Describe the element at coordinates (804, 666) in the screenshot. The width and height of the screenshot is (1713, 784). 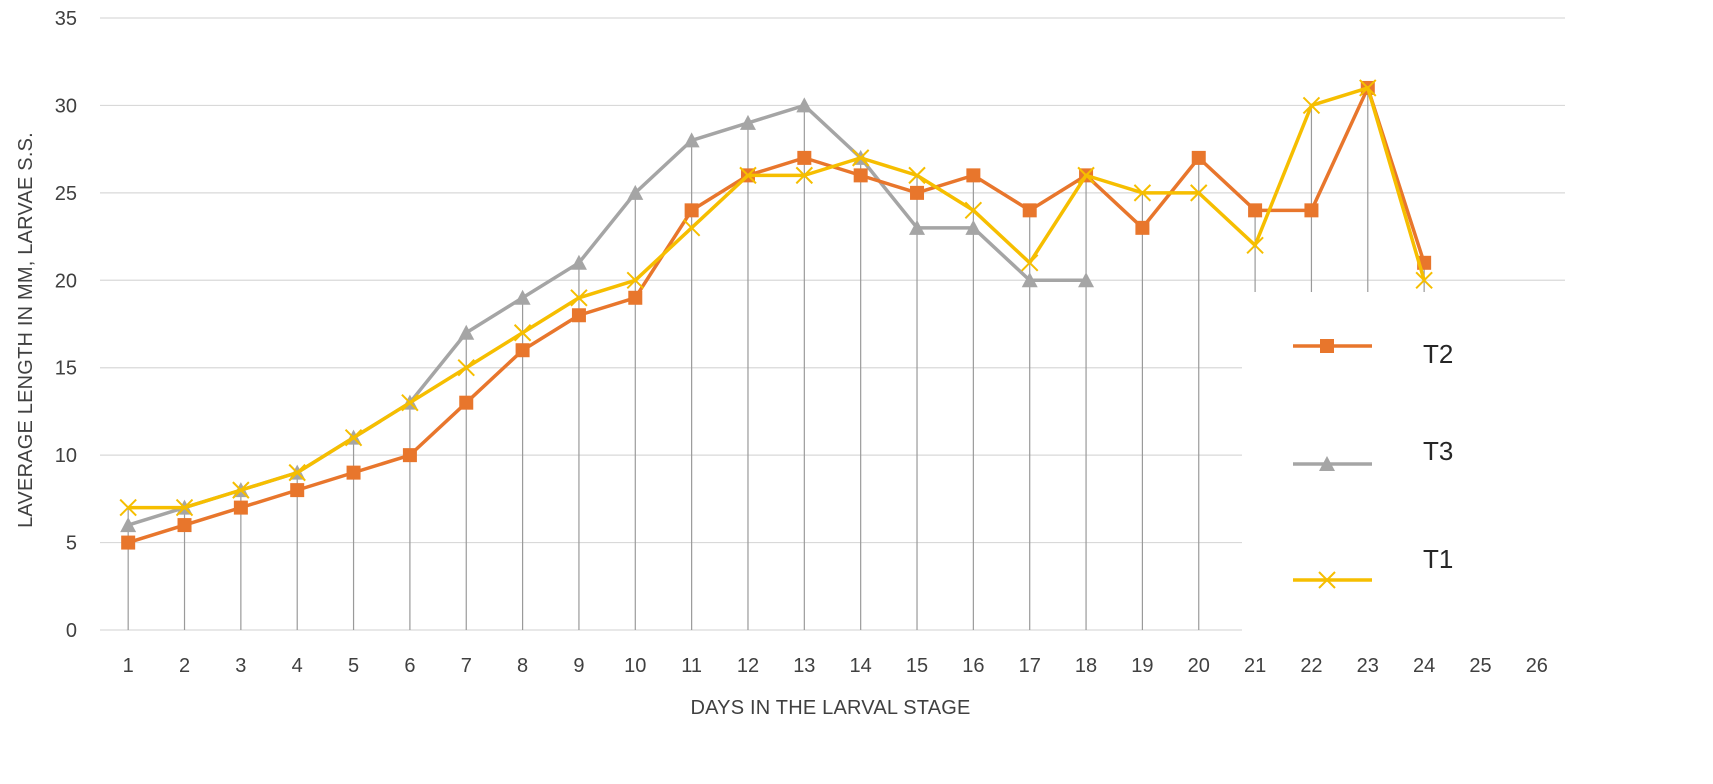
I see `x-tick-label: 13` at that location.